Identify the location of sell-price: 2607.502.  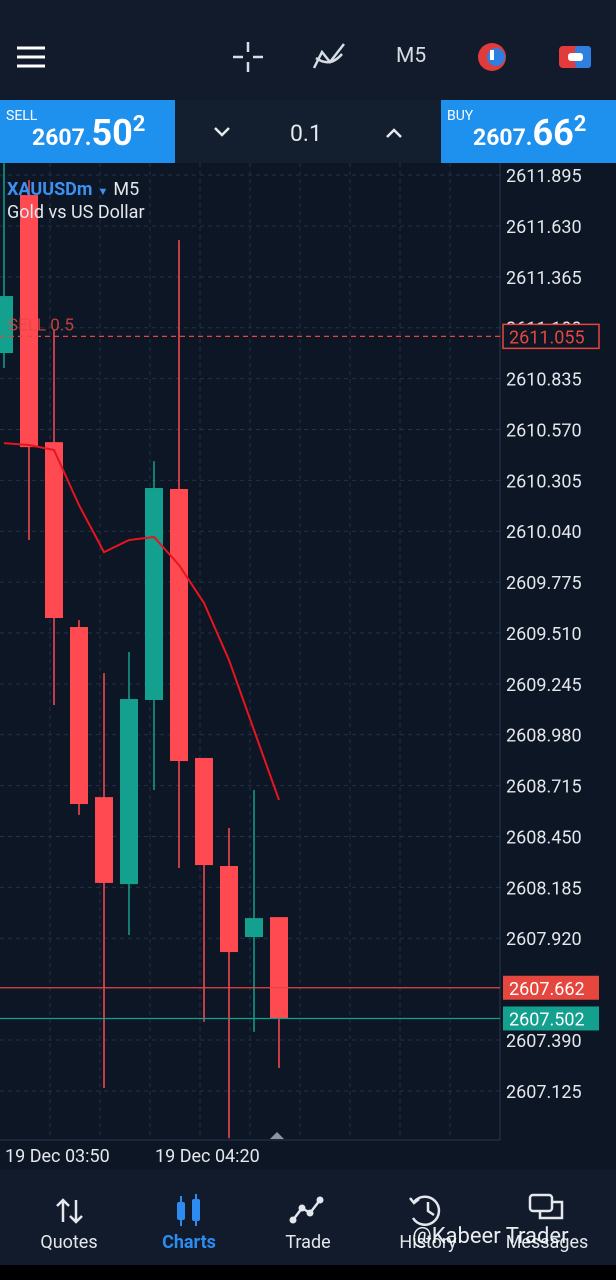
(88, 133).